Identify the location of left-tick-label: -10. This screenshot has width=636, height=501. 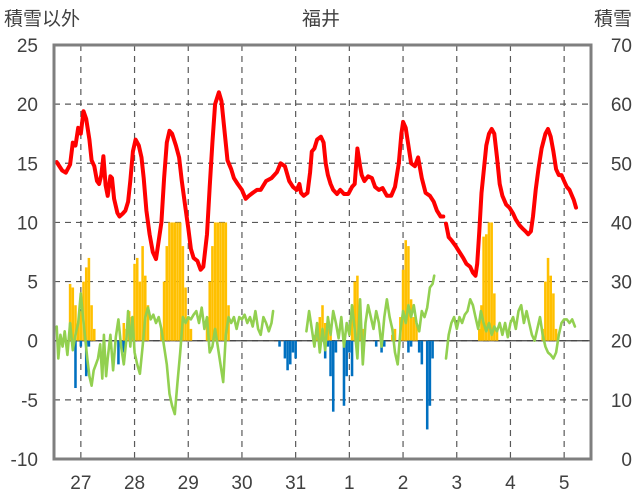
(24, 460).